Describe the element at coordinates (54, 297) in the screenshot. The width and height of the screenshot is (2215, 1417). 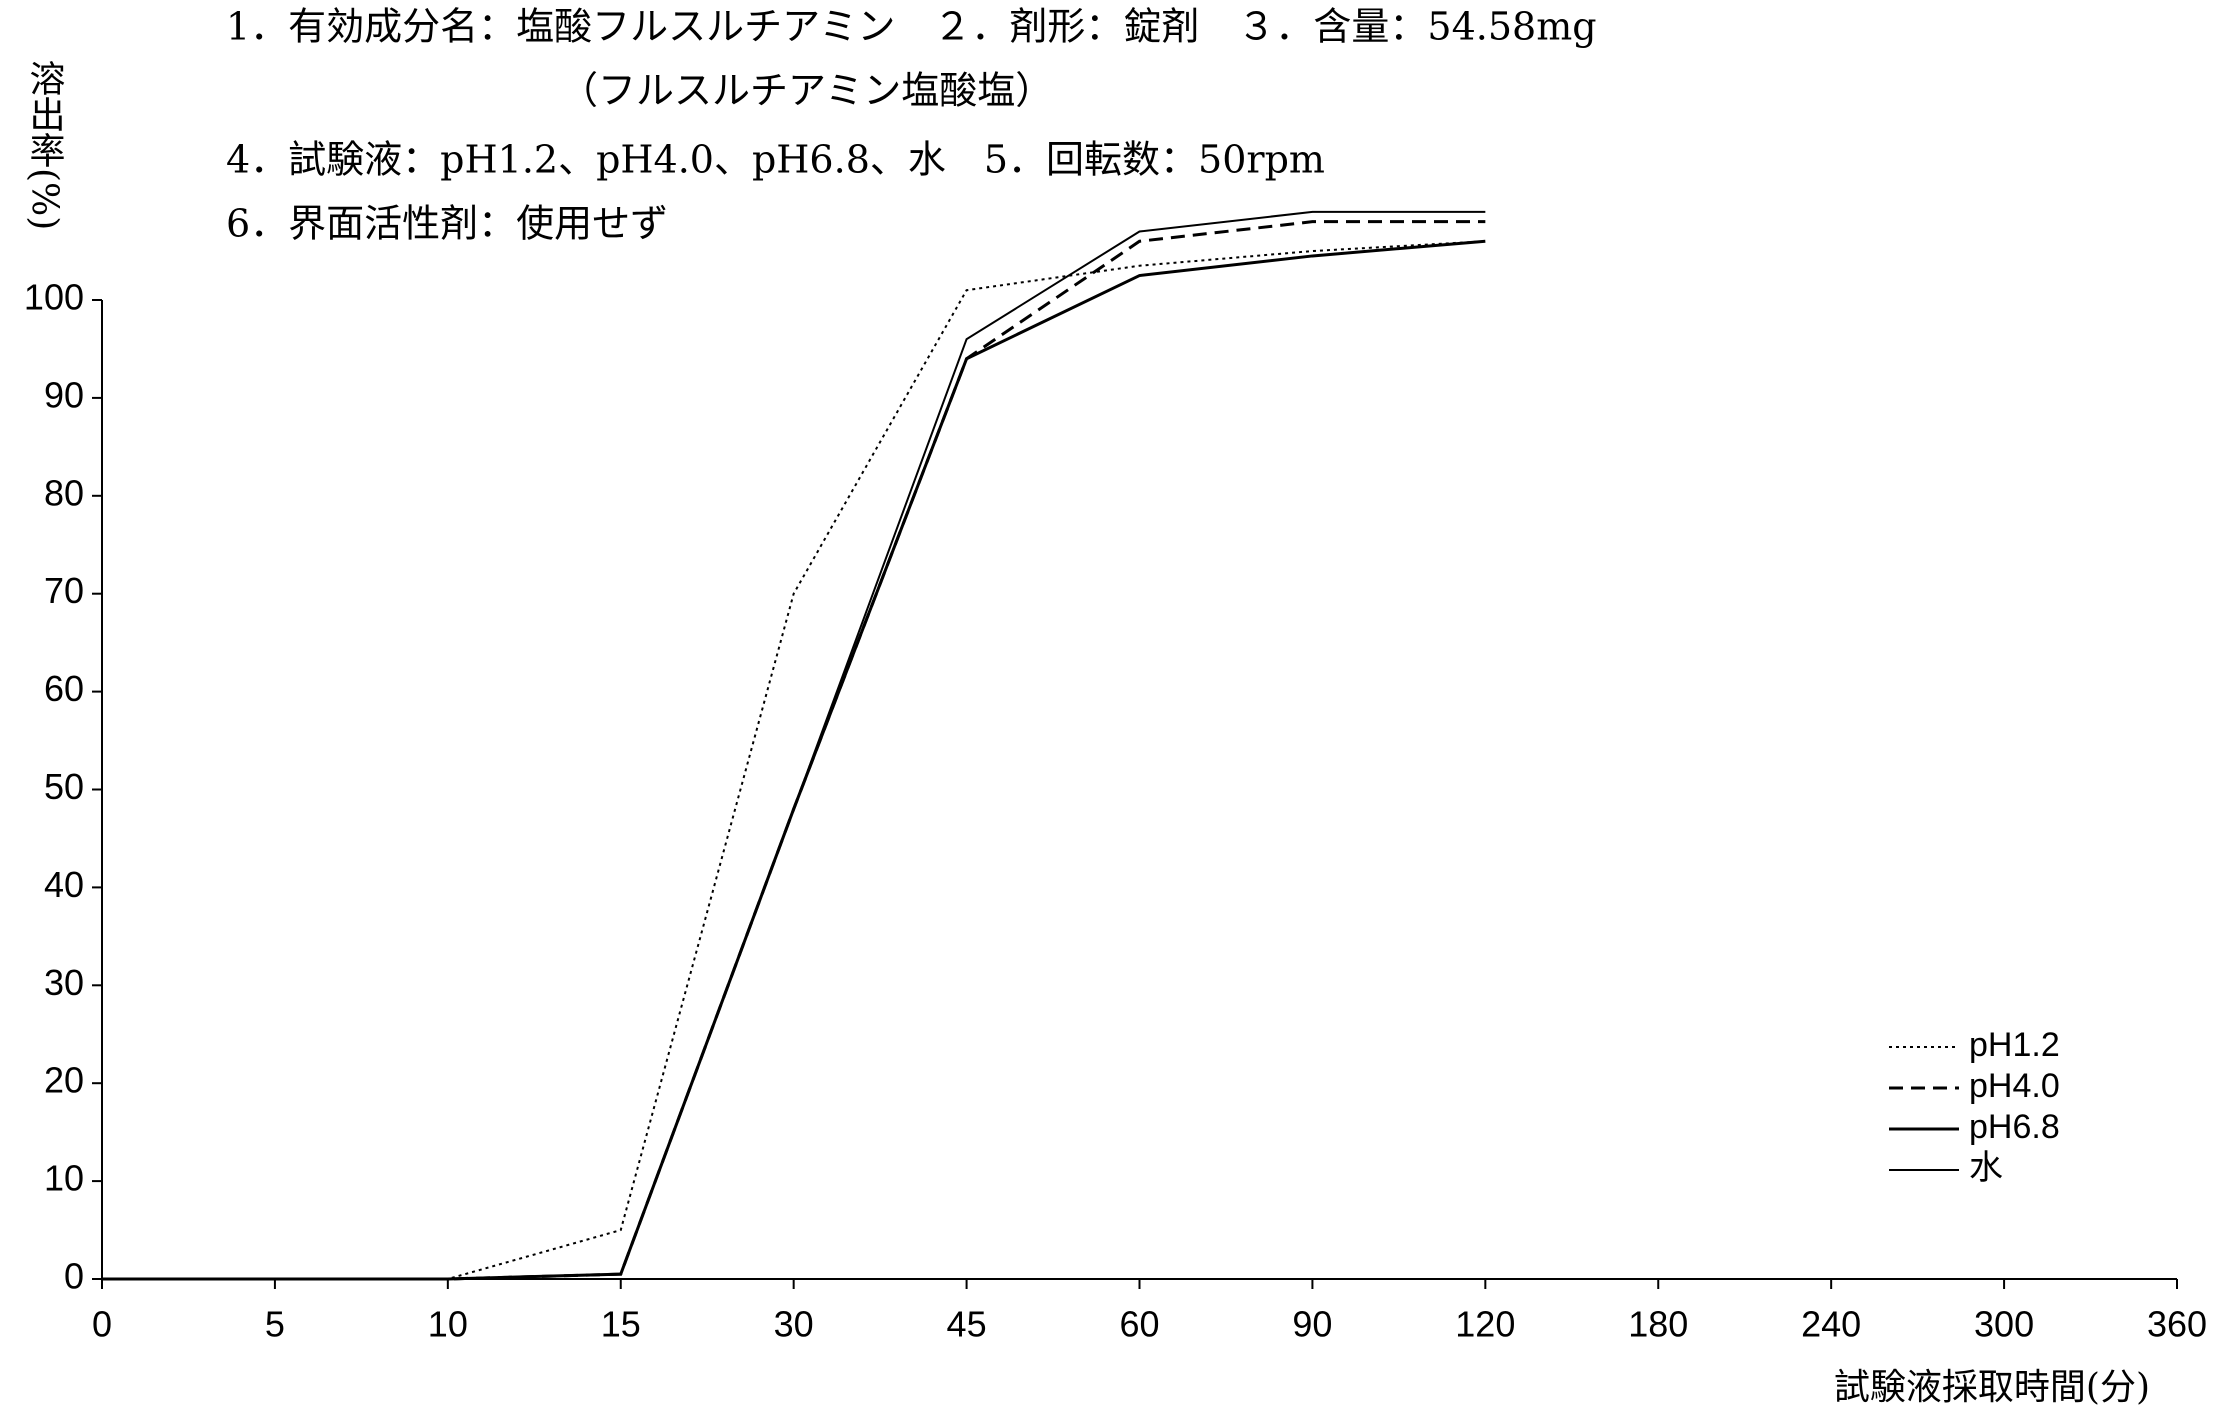
I see `y-tick-label: 100` at that location.